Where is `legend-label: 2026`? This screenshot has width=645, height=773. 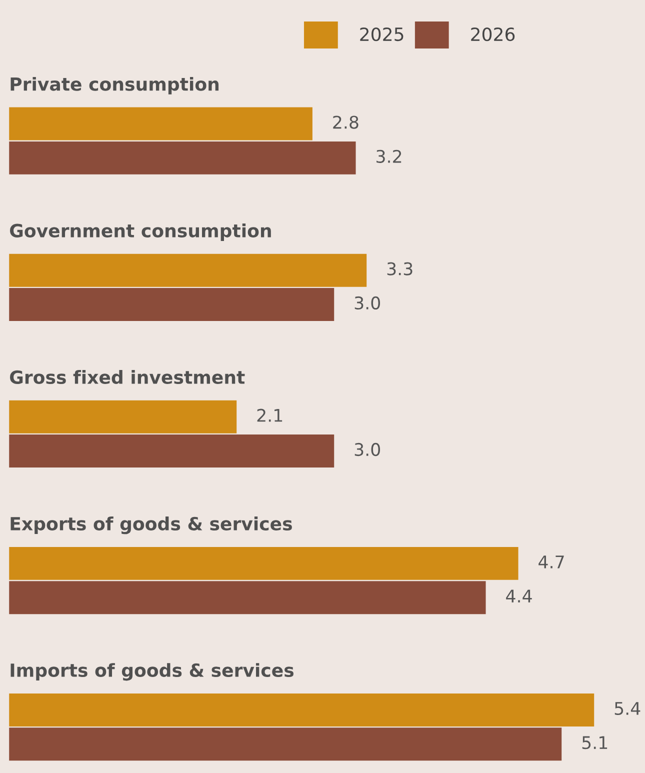
legend-label: 2026 is located at coordinates (493, 34).